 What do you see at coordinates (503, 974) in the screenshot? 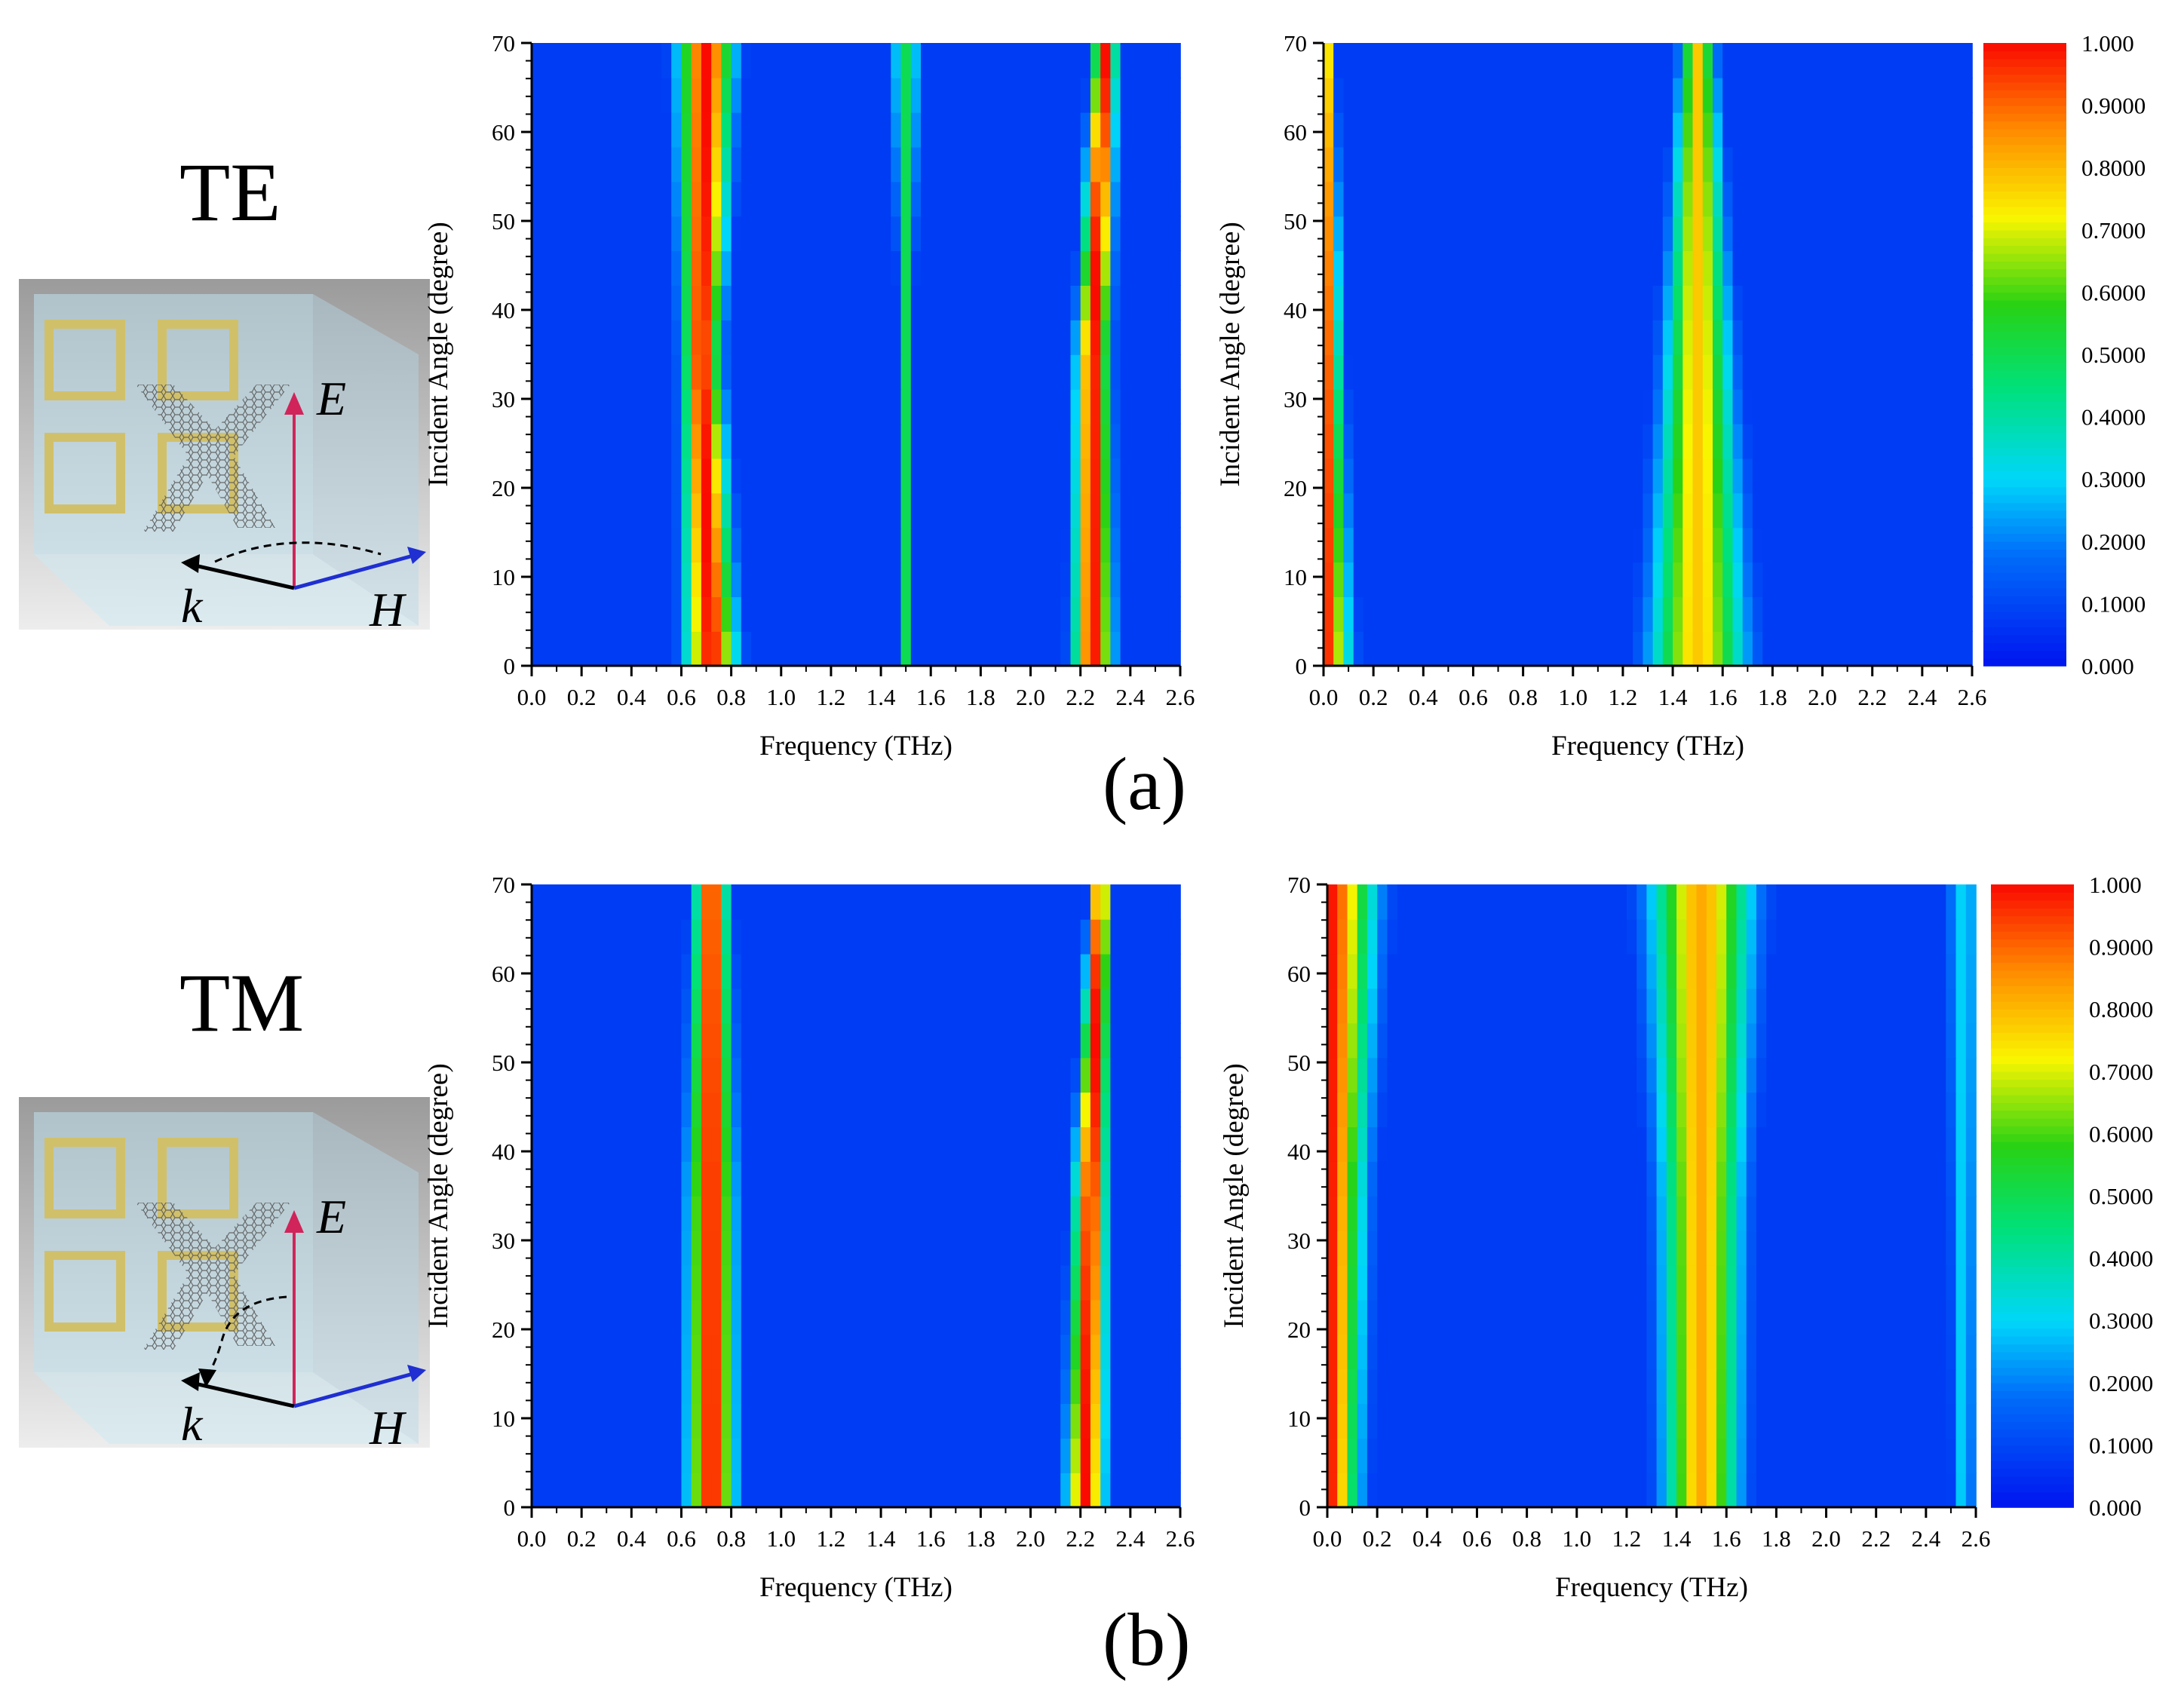
I see `y-tick-label: 60` at bounding box center [503, 974].